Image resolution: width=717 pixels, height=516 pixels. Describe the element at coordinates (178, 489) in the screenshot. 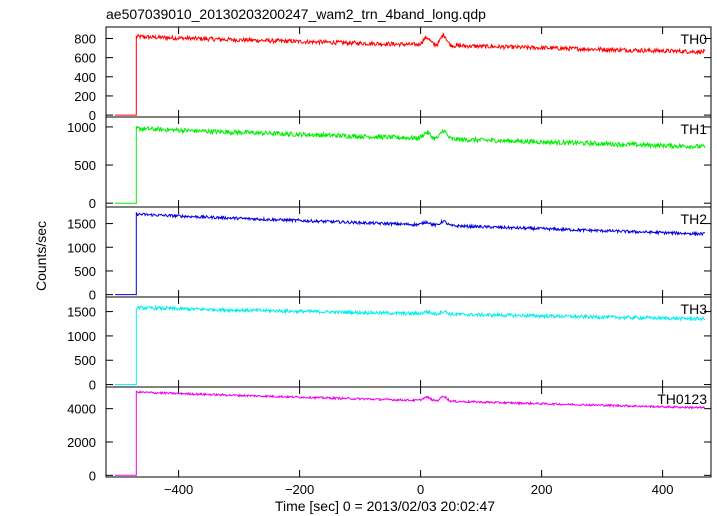

I see `x-tick-label: −400` at that location.